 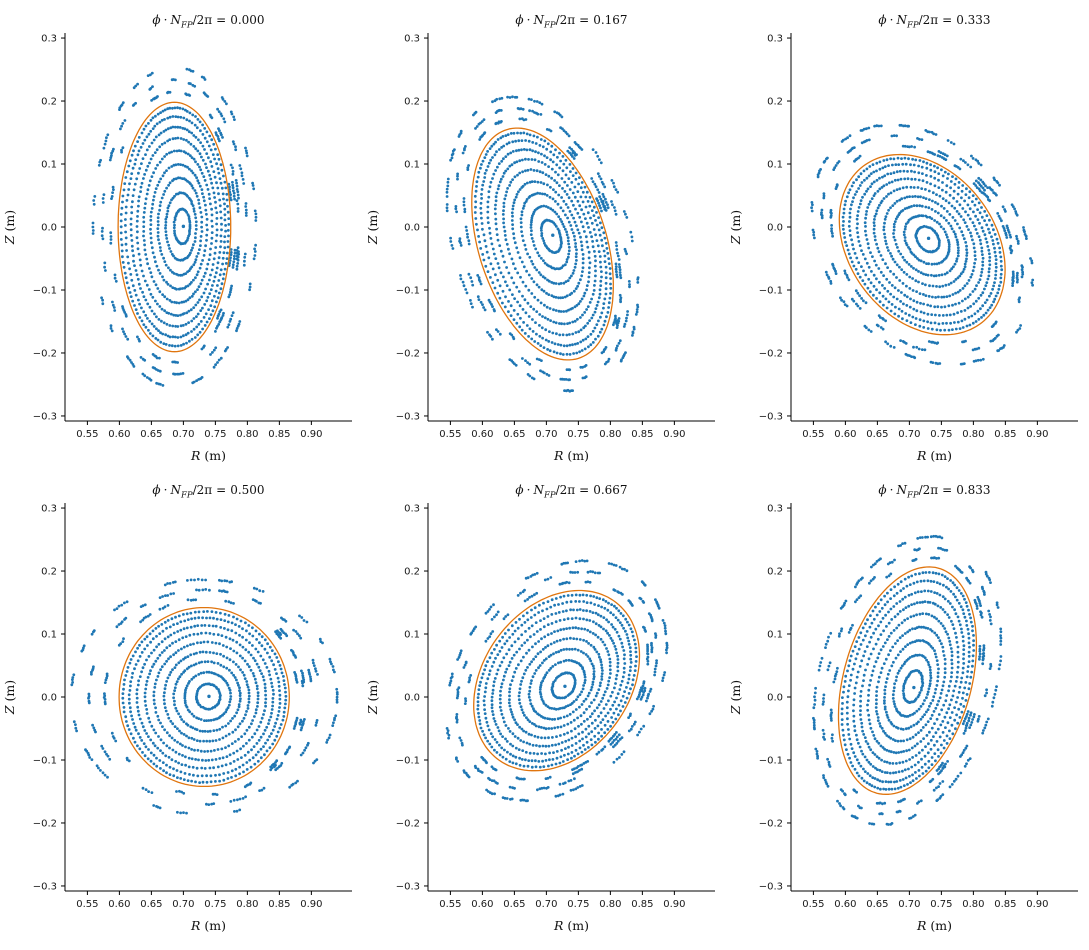 What do you see at coordinates (771, 290) in the screenshot?
I see `y-tick-label: −0.1` at bounding box center [771, 290].